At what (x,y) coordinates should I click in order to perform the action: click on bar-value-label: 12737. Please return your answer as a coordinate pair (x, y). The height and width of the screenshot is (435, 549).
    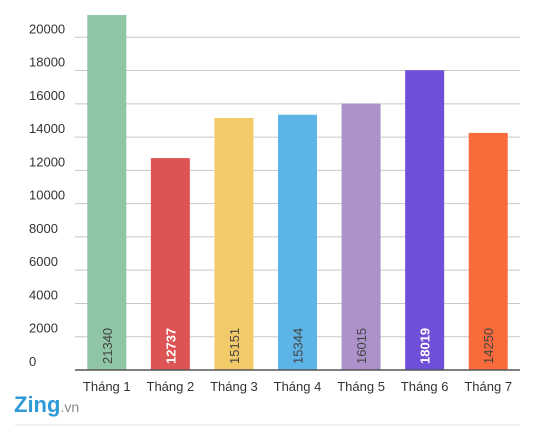
    Looking at the image, I should click on (170, 346).